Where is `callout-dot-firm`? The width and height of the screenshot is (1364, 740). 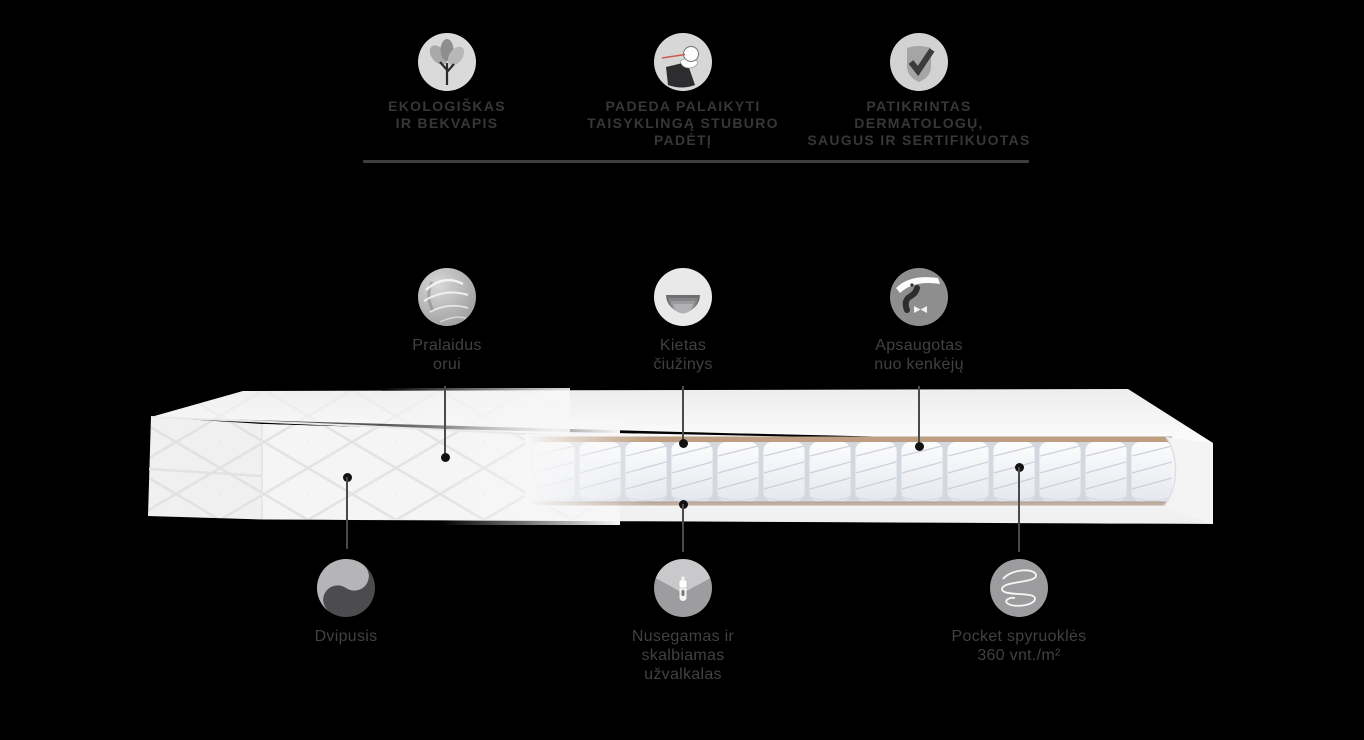
callout-dot-firm is located at coordinates (683, 443).